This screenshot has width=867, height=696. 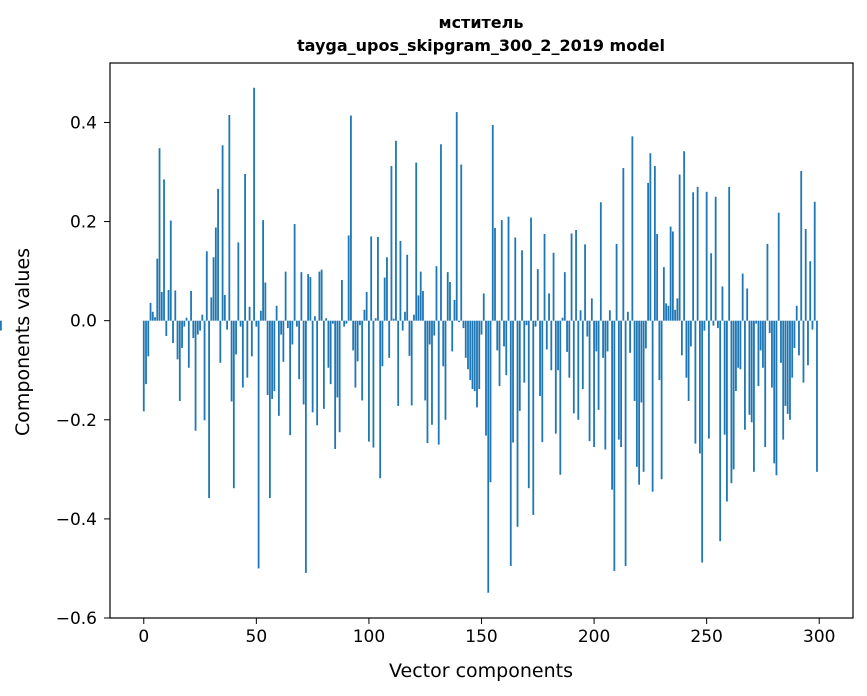 I want to click on bar-undefined, so click(x=1, y=325).